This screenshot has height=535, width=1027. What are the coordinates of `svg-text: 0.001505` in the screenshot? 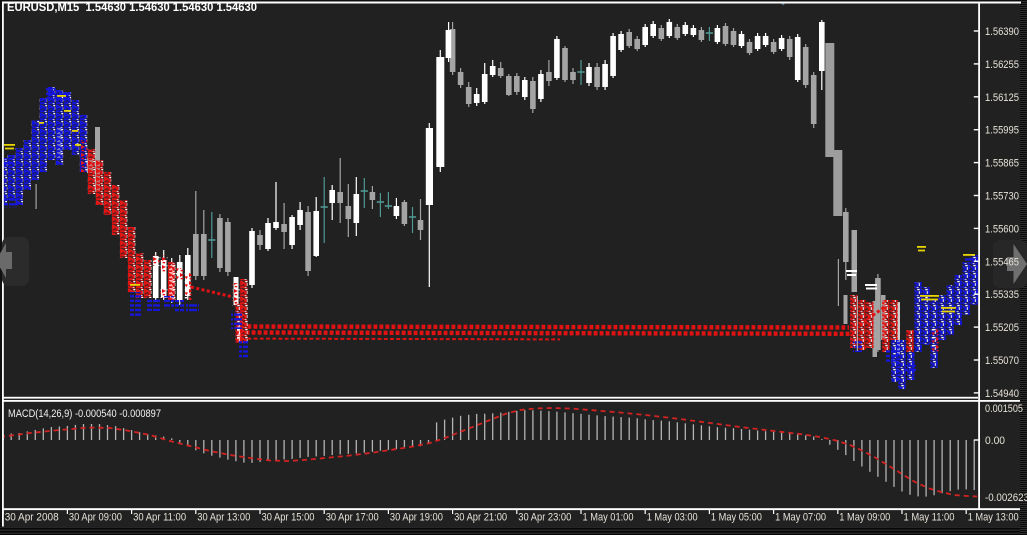 It's located at (1004, 409).